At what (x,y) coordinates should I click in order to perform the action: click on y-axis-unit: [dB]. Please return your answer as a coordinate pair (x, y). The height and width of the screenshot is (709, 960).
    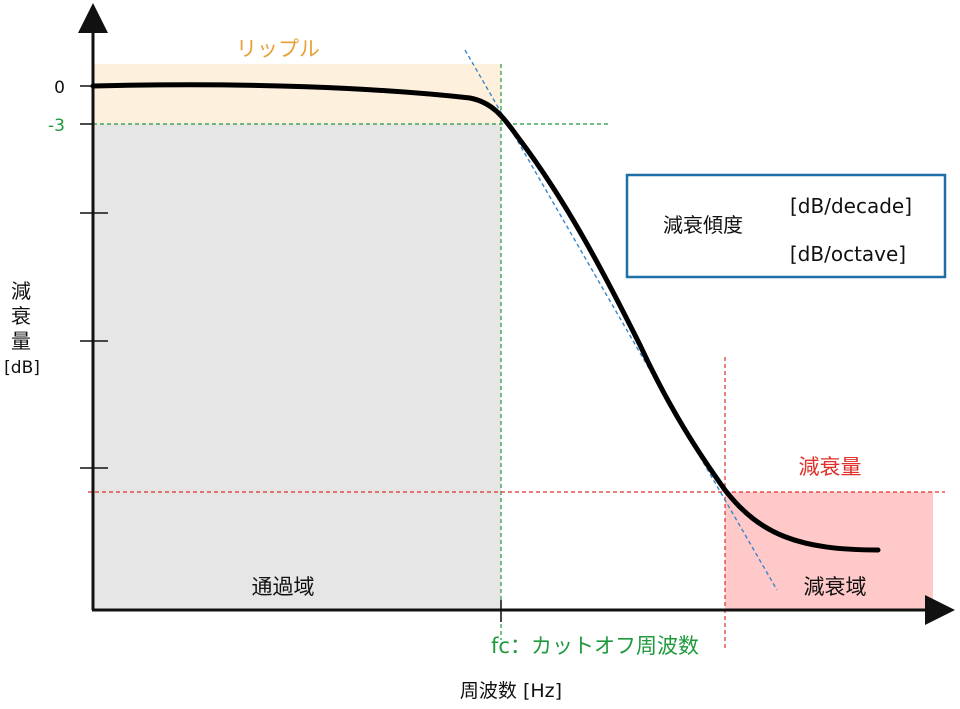
    Looking at the image, I should click on (22, 368).